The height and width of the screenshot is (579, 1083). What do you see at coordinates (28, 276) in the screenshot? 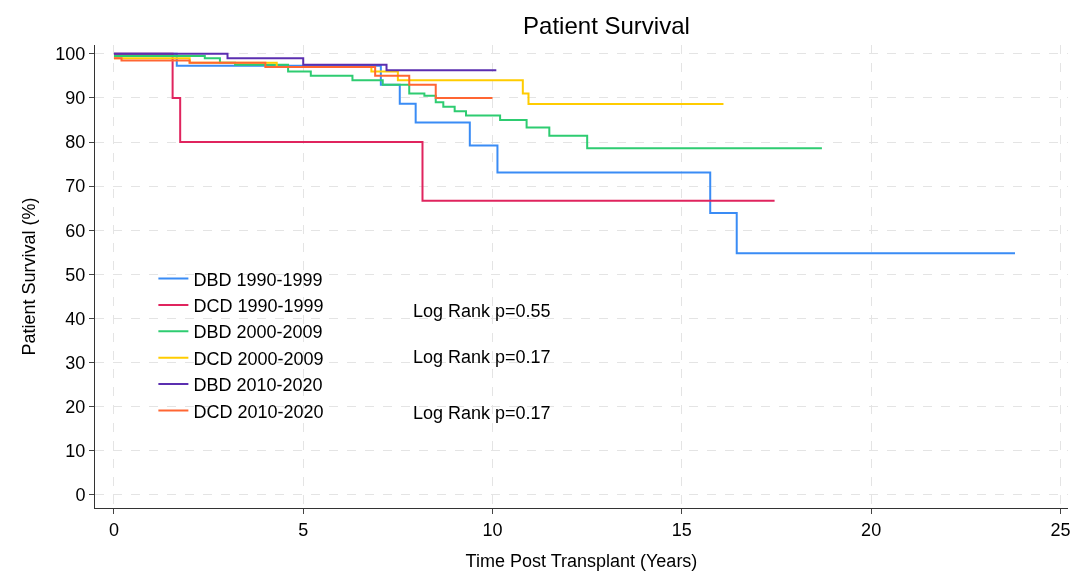
I see `y-axis-title: Patient Survival (%)` at bounding box center [28, 276].